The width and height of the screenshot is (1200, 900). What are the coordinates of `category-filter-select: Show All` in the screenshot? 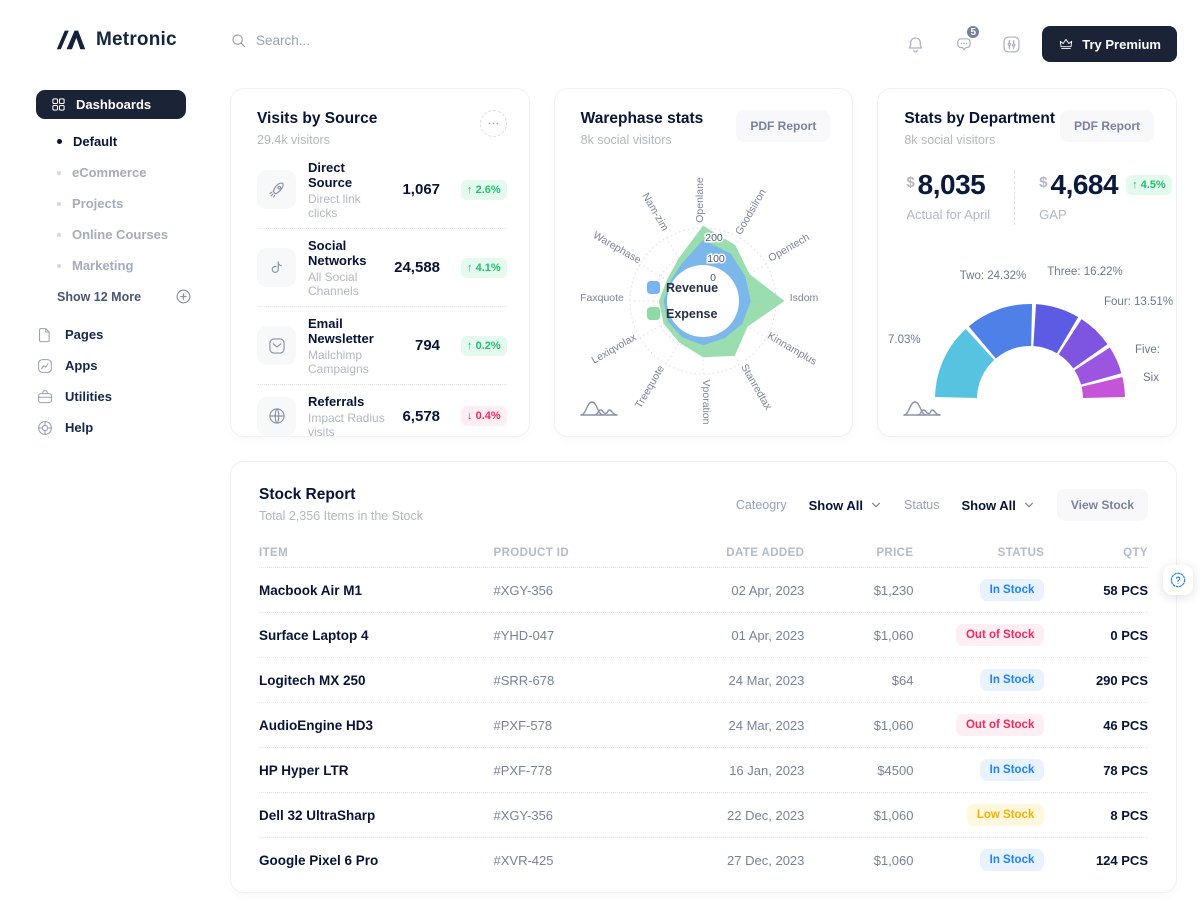 It's located at (845, 505).